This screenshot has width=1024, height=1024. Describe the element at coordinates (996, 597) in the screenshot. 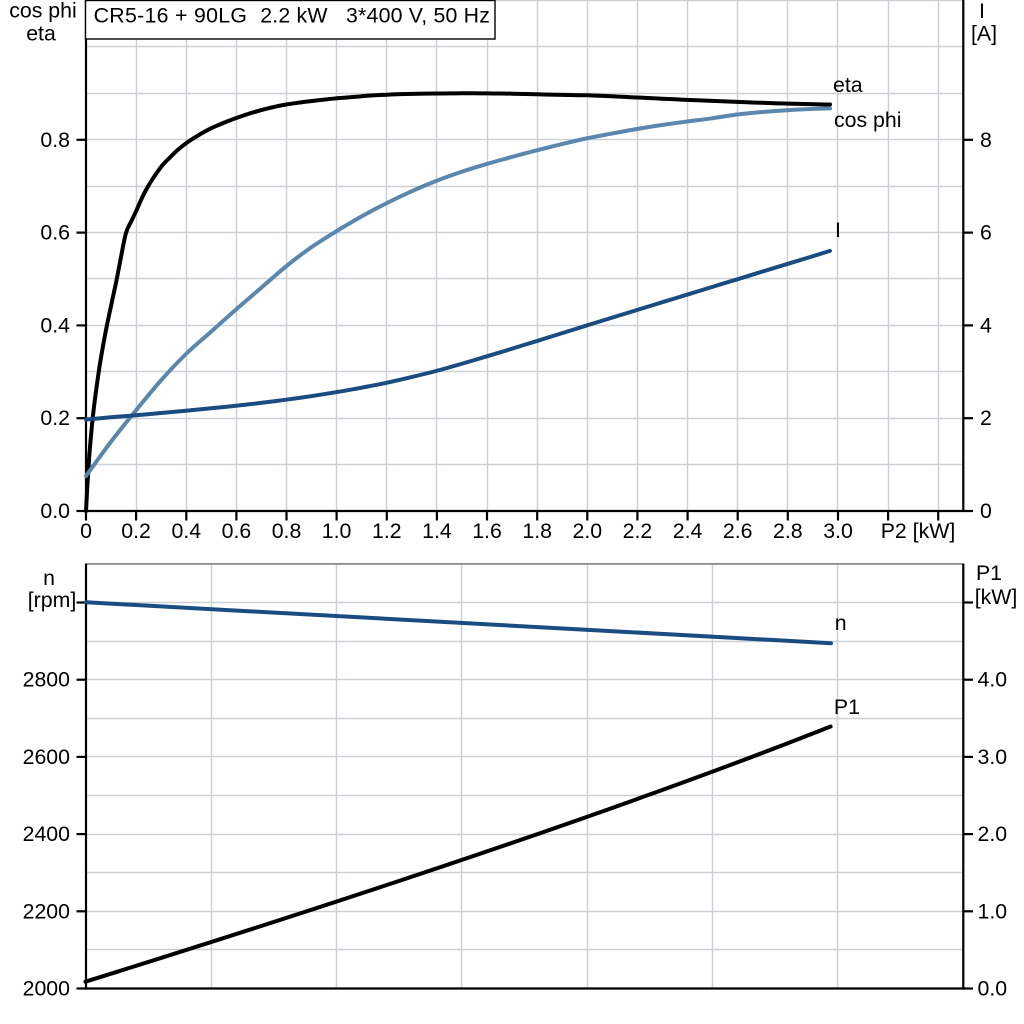

I see `svg-text: [kW]` at that location.